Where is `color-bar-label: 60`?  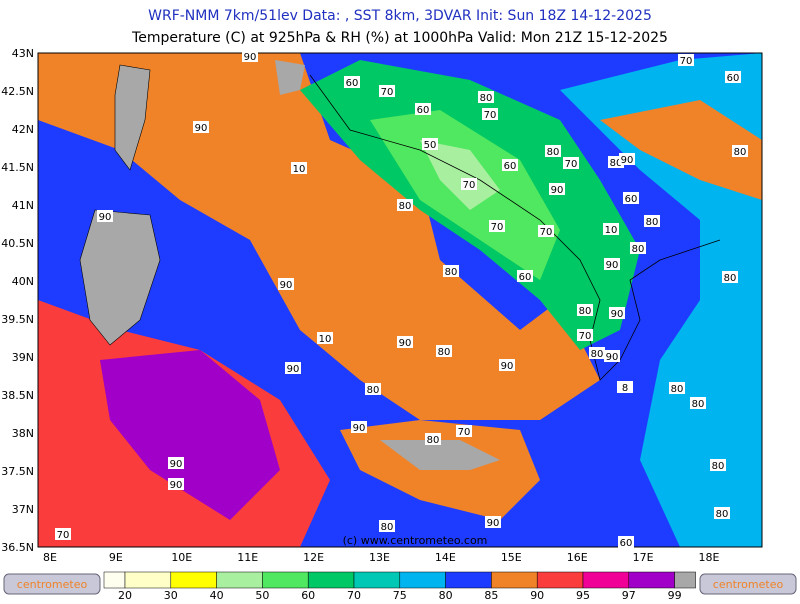 color-bar-label: 60 is located at coordinates (308, 594).